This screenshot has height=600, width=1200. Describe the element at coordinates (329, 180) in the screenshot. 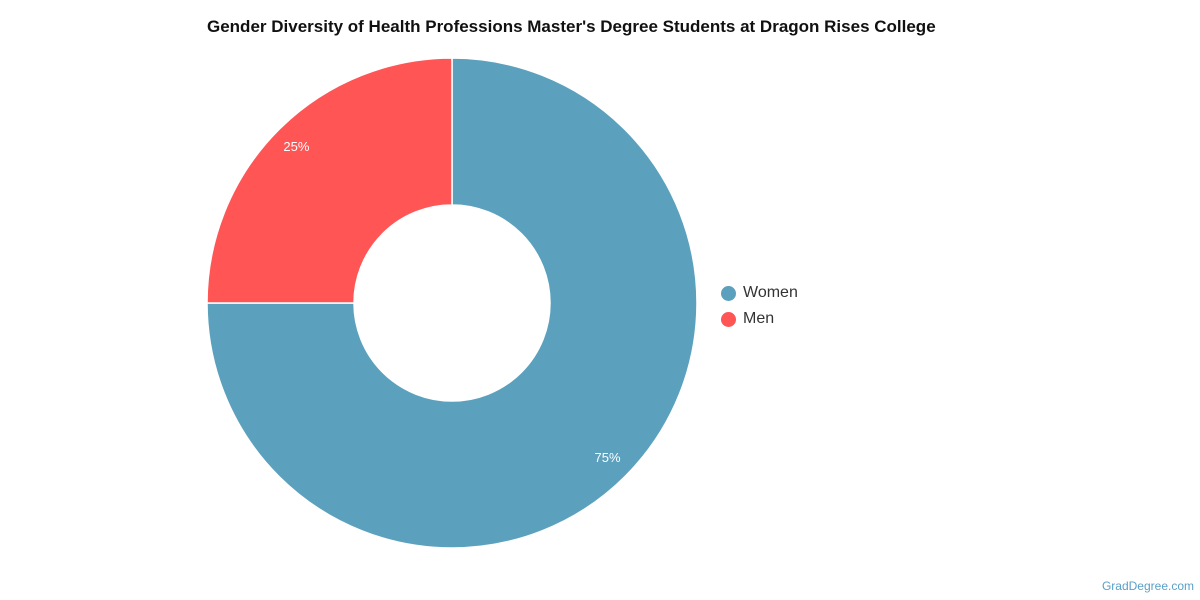

I see `donut-slice-men` at that location.